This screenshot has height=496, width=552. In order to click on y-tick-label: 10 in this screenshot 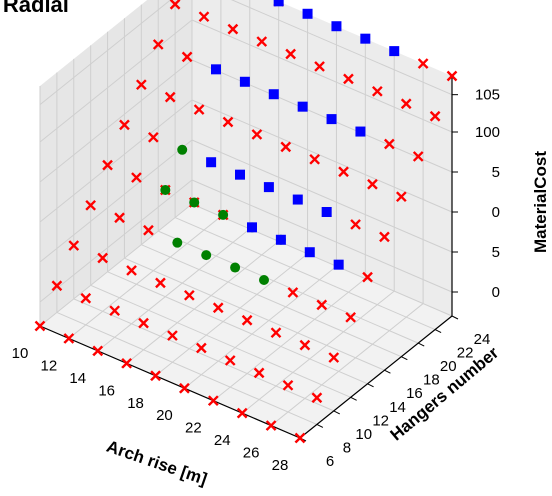, I will do `click(363, 434)`.